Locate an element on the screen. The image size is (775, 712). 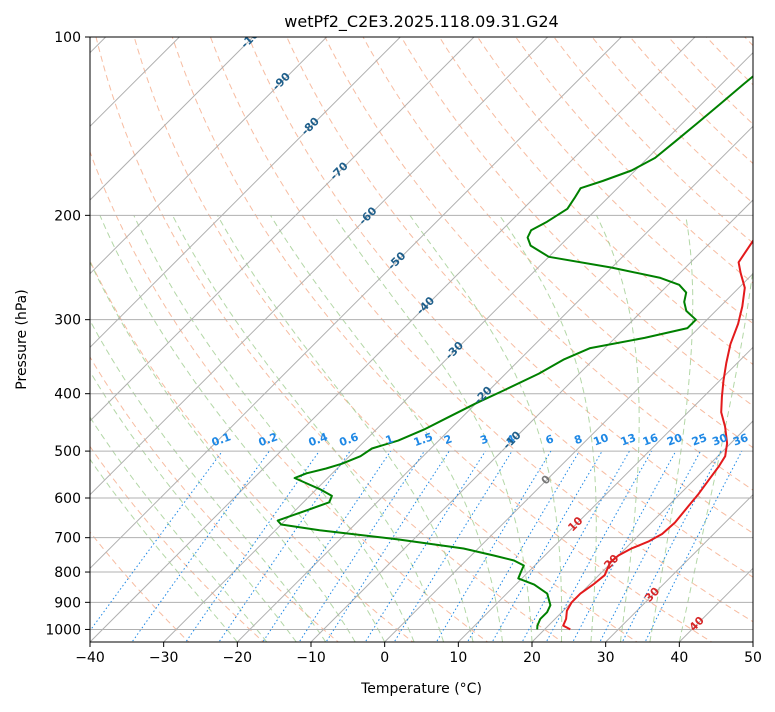
y-tick-label: 1000 is located at coordinates (63, 630).